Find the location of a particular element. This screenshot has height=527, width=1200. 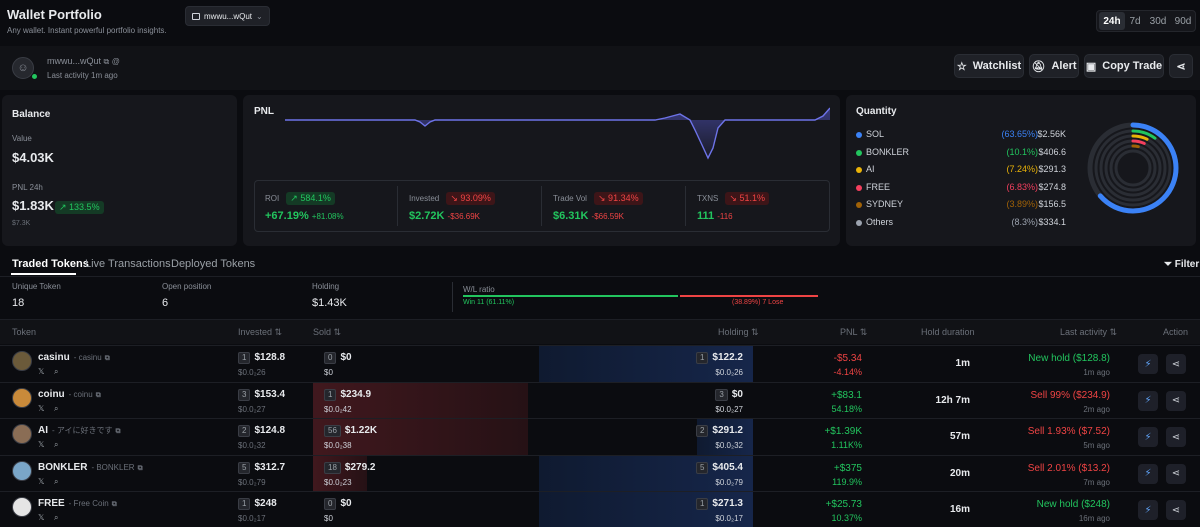

balance-value: $4.03K is located at coordinates (33, 157).